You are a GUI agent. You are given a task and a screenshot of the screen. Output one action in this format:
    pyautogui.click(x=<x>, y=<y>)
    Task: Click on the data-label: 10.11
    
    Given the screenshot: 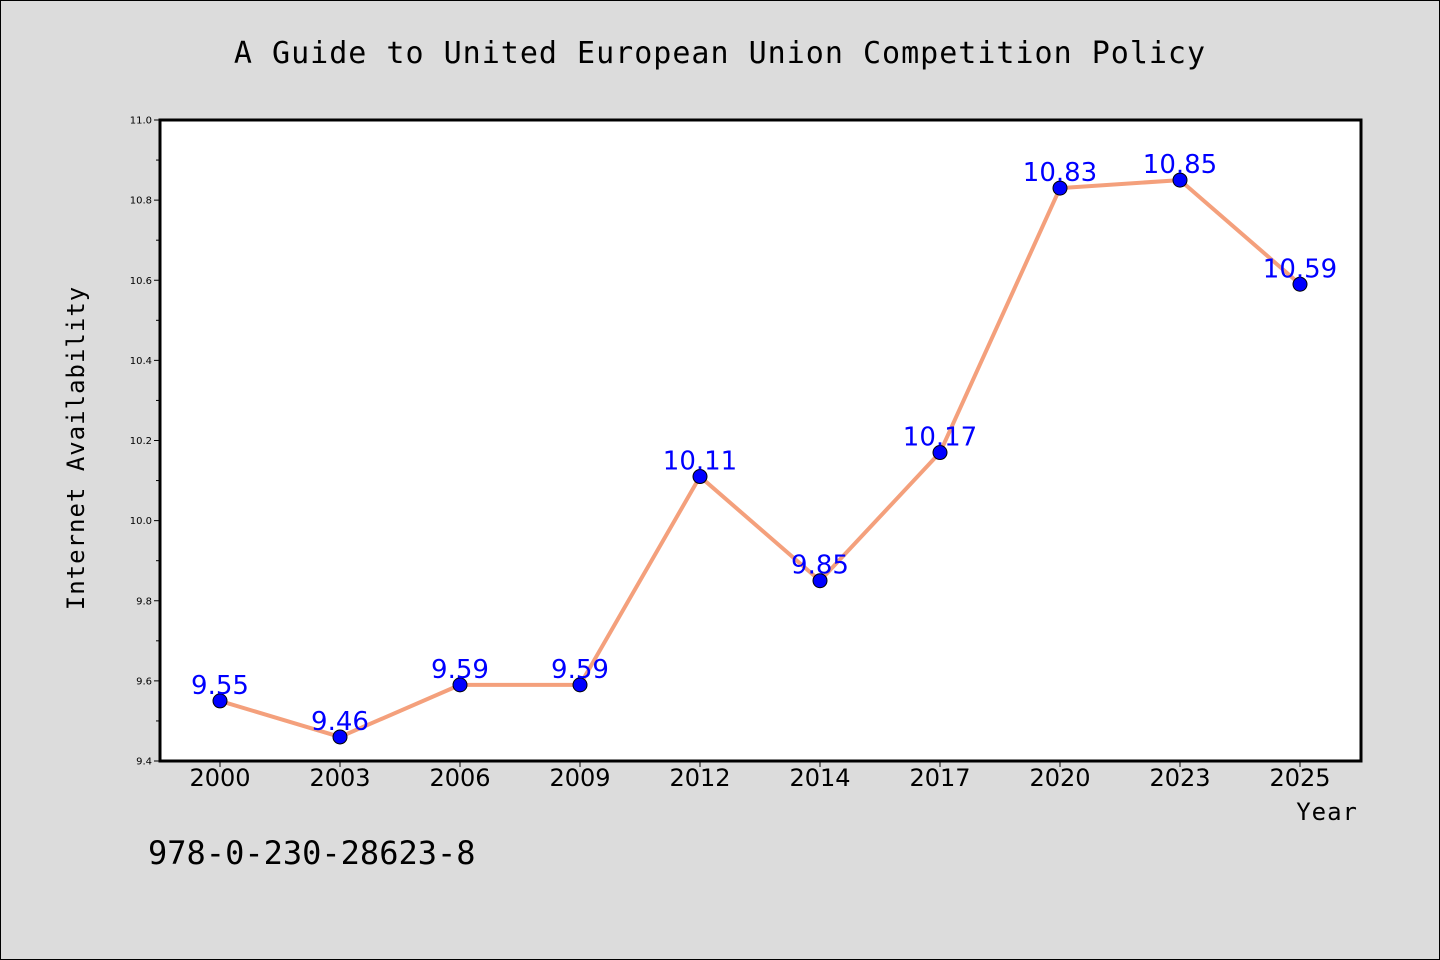 What is the action you would take?
    pyautogui.click(x=700, y=462)
    